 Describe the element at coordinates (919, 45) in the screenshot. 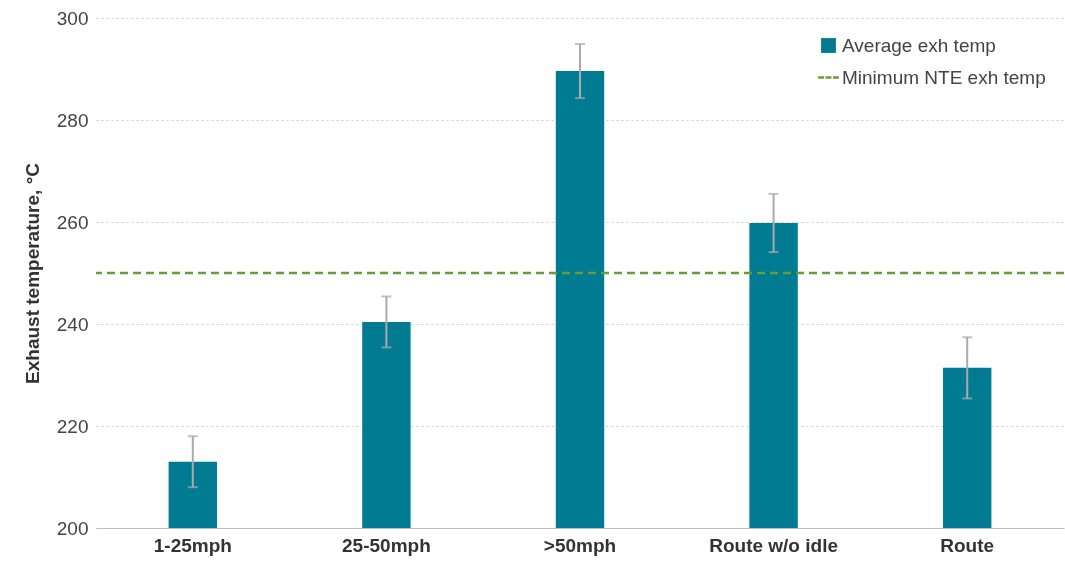

I see `legend-label: Average exh temp` at that location.